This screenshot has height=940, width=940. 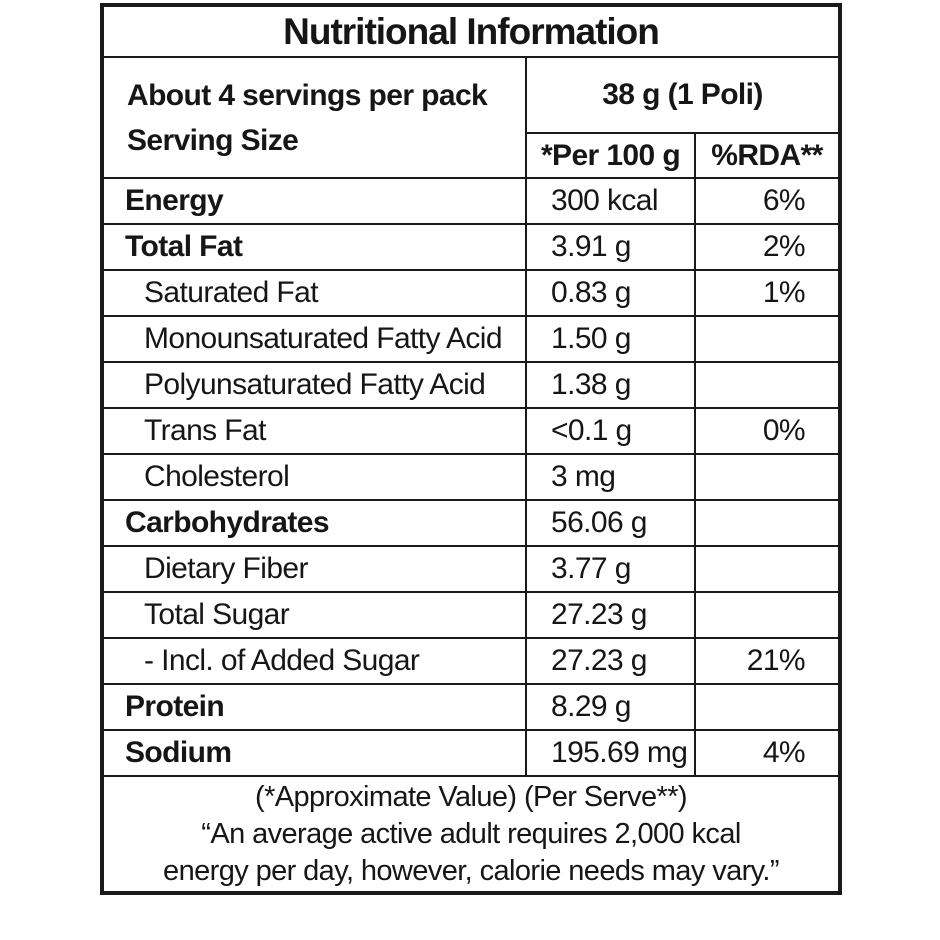 I want to click on serving-size-label: Serving Size, so click(x=213, y=140).